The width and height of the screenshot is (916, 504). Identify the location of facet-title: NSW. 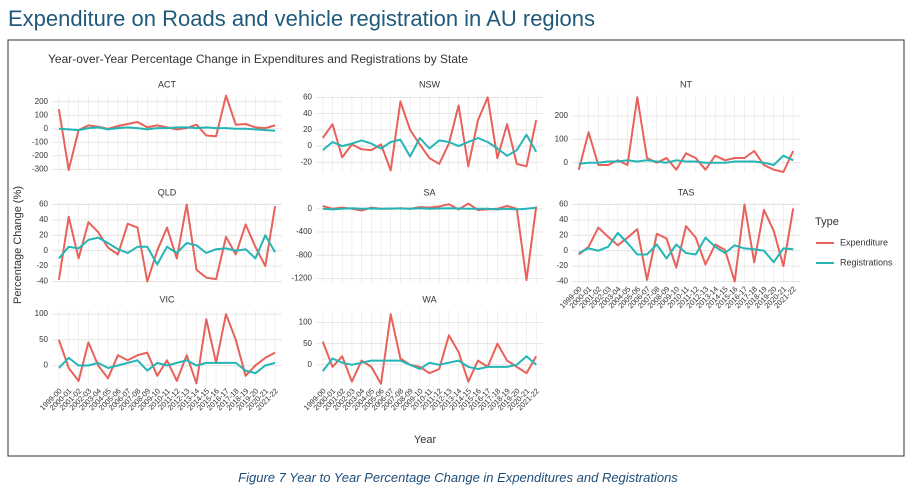
(430, 84).